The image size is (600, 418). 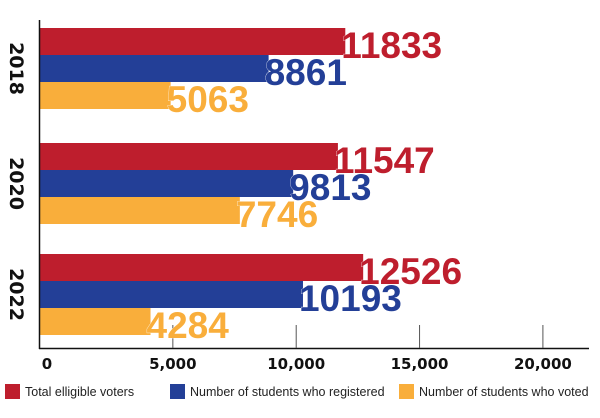 I want to click on legend-item-total-eligible: Total elligible voters, so click(x=69, y=391).